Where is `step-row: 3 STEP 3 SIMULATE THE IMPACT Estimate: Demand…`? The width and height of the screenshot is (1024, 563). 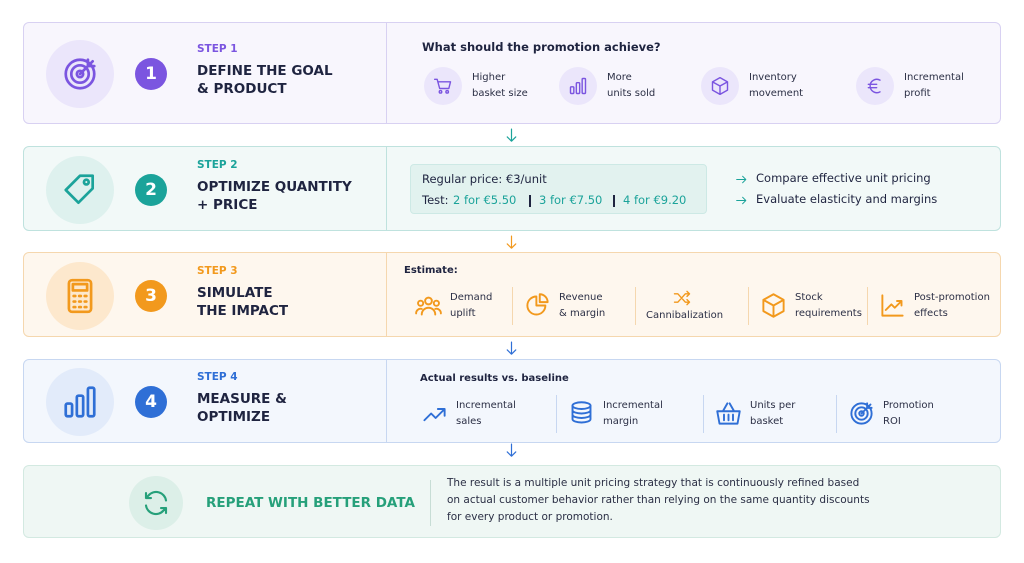
step-row: 3 STEP 3 SIMULATE THE IMPACT Estimate: Demand… is located at coordinates (512, 294).